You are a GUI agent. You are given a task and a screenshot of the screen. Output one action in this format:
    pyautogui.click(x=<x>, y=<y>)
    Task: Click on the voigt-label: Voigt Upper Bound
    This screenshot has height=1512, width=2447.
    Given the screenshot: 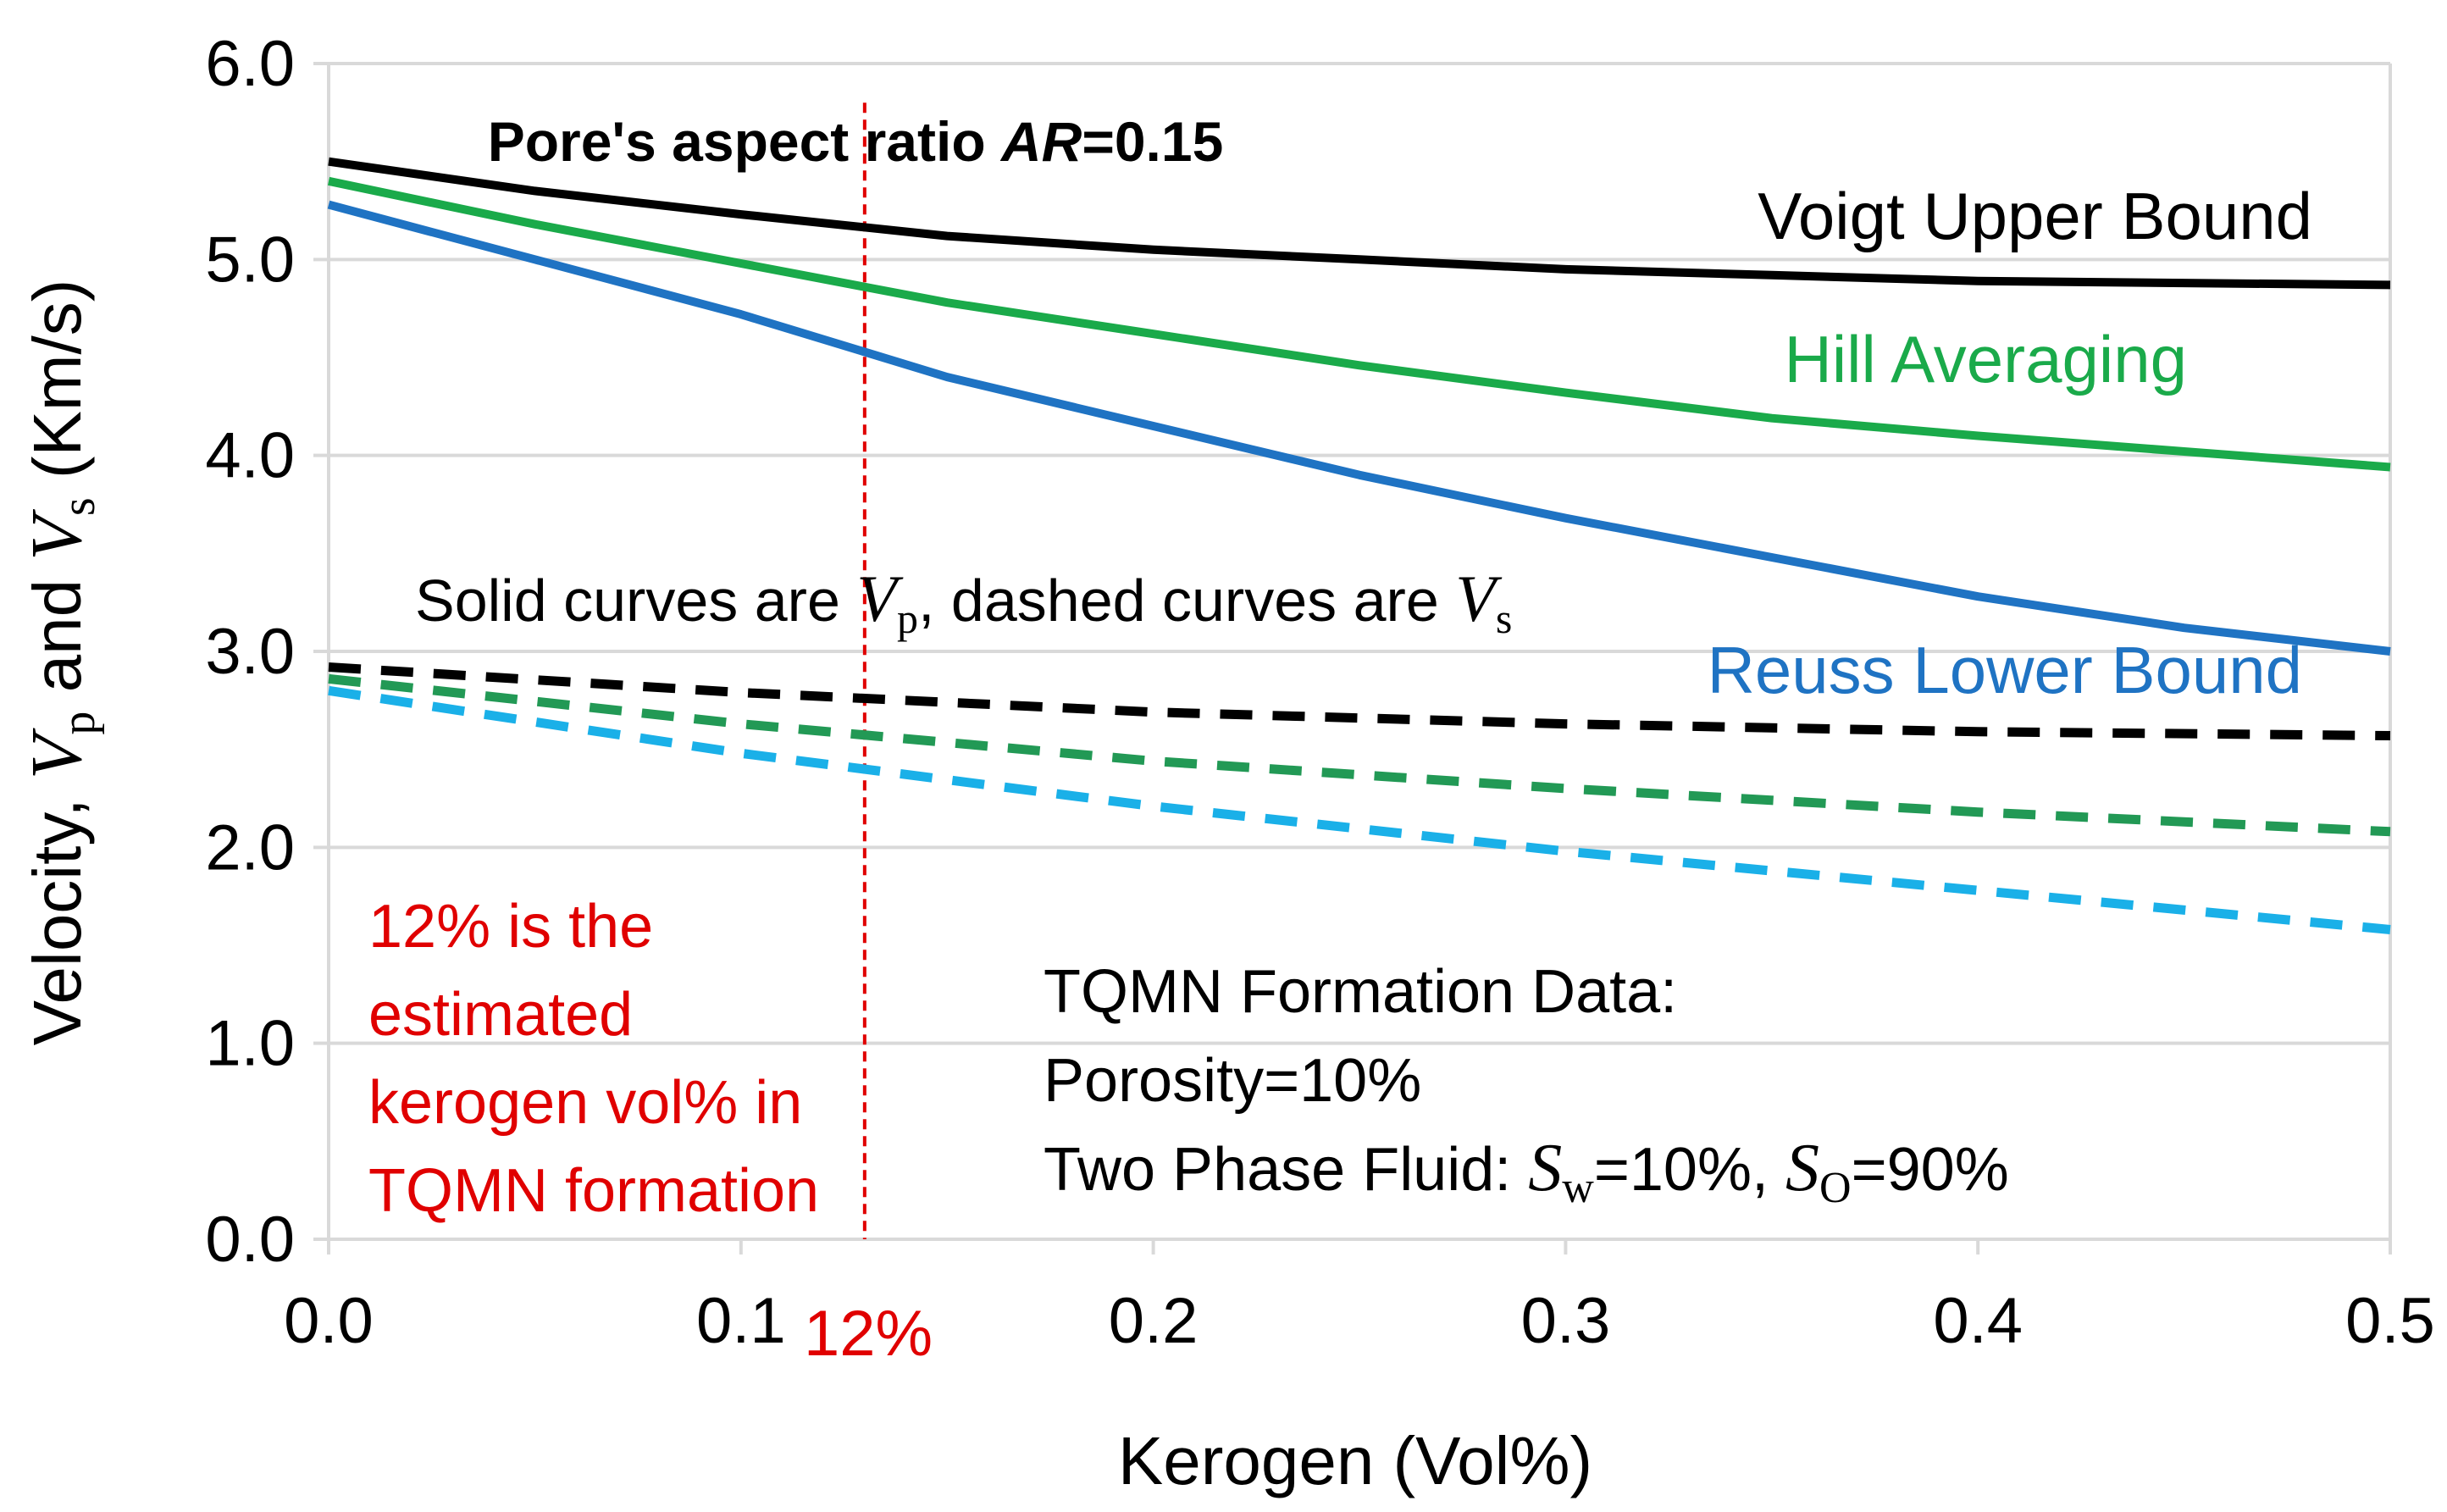 What is the action you would take?
    pyautogui.click(x=2035, y=216)
    